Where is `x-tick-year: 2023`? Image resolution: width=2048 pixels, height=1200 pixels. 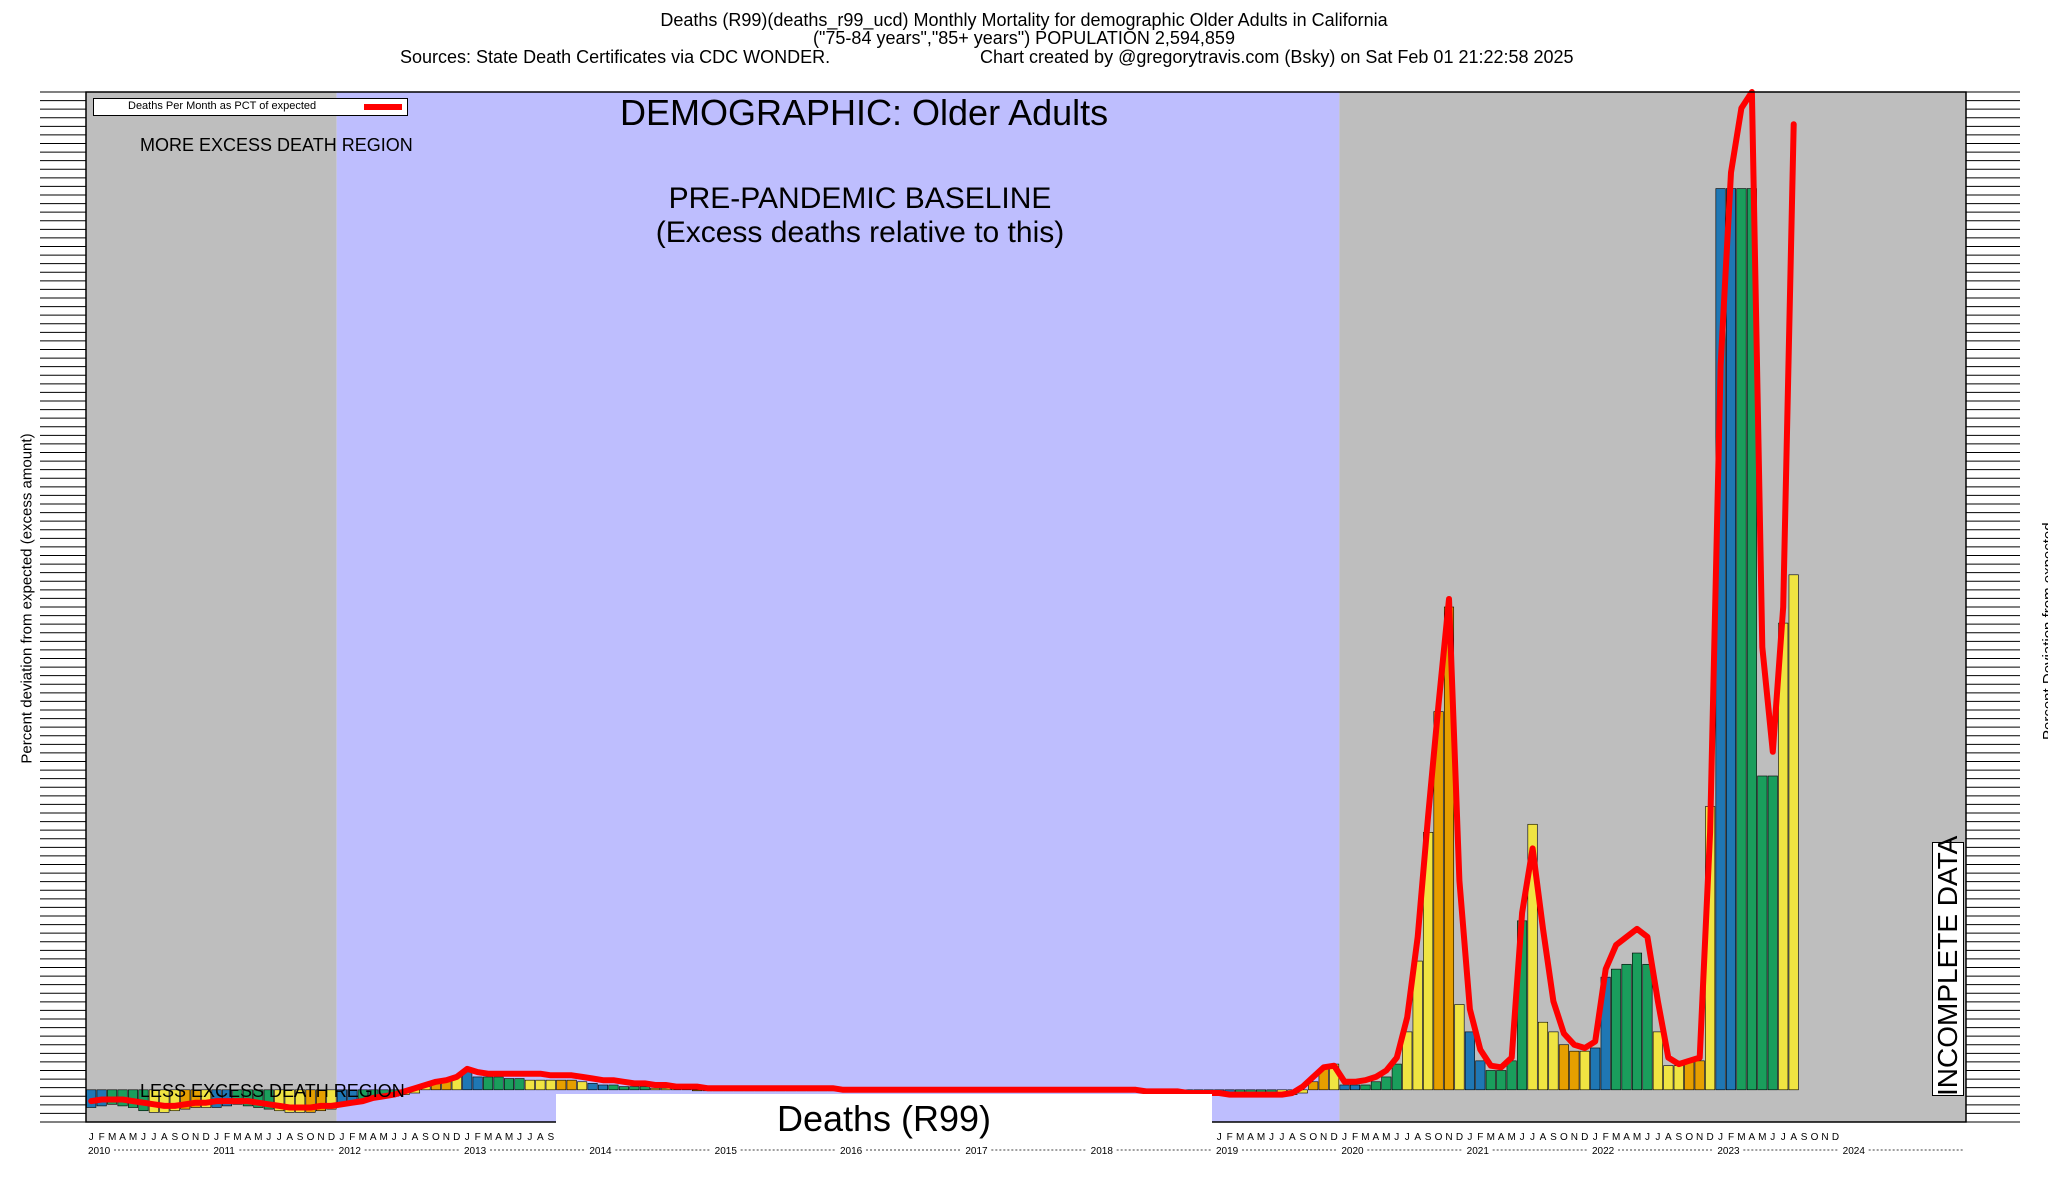
x-tick-year: 2023 is located at coordinates (1728, 1151).